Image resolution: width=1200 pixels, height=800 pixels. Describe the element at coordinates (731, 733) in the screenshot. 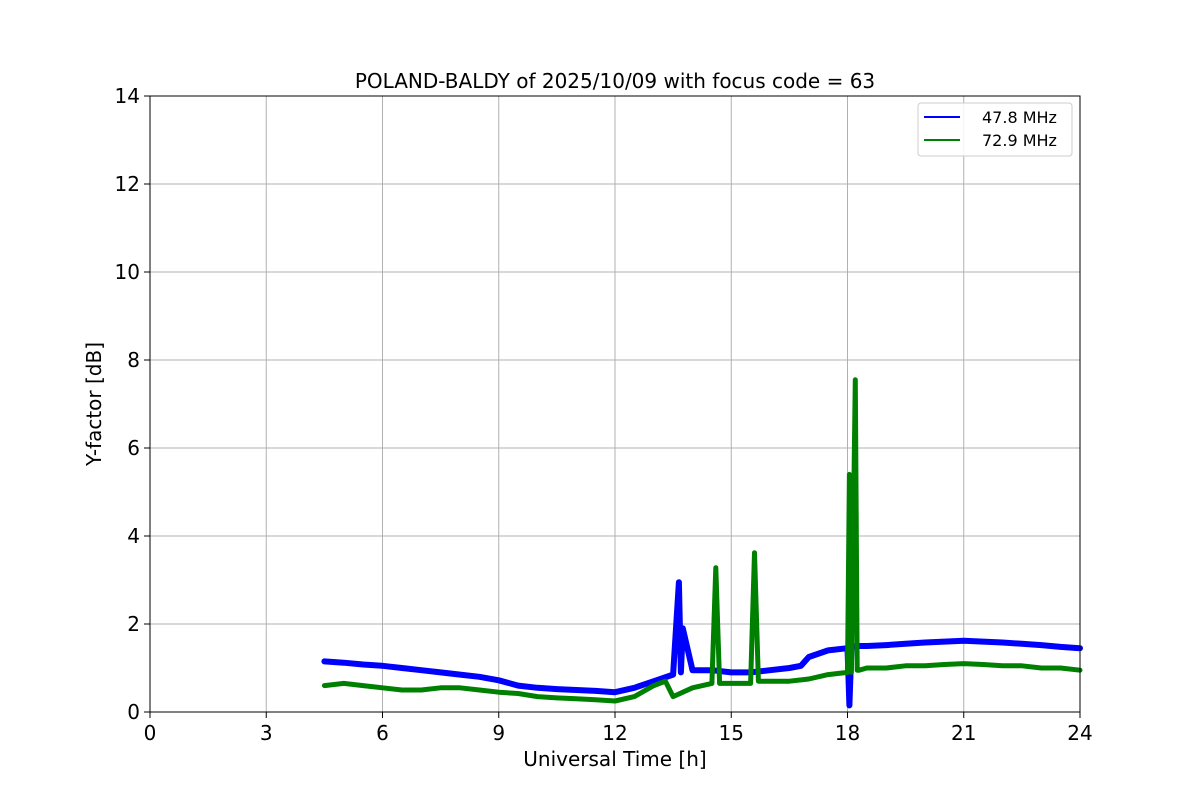

I see `x-tick-label: 15` at that location.